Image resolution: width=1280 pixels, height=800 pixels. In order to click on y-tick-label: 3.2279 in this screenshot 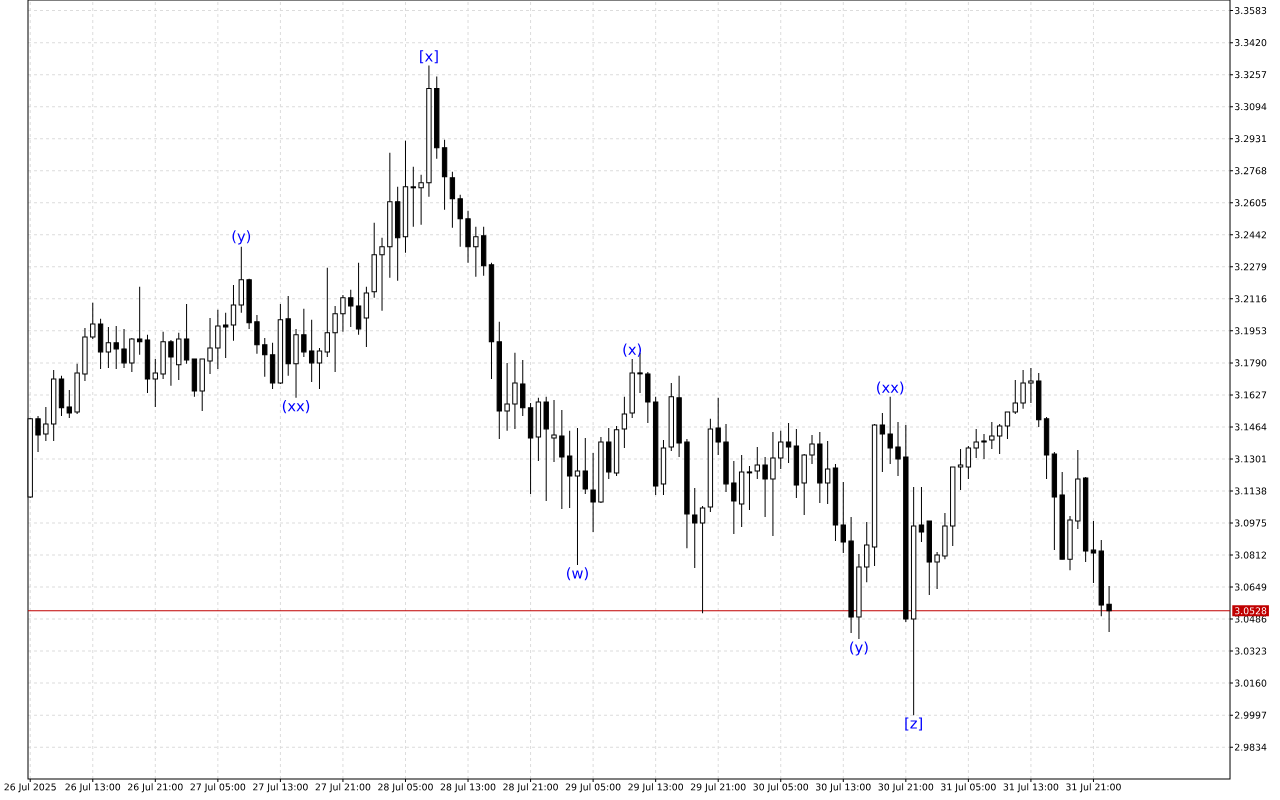, I will do `click(1250, 267)`.